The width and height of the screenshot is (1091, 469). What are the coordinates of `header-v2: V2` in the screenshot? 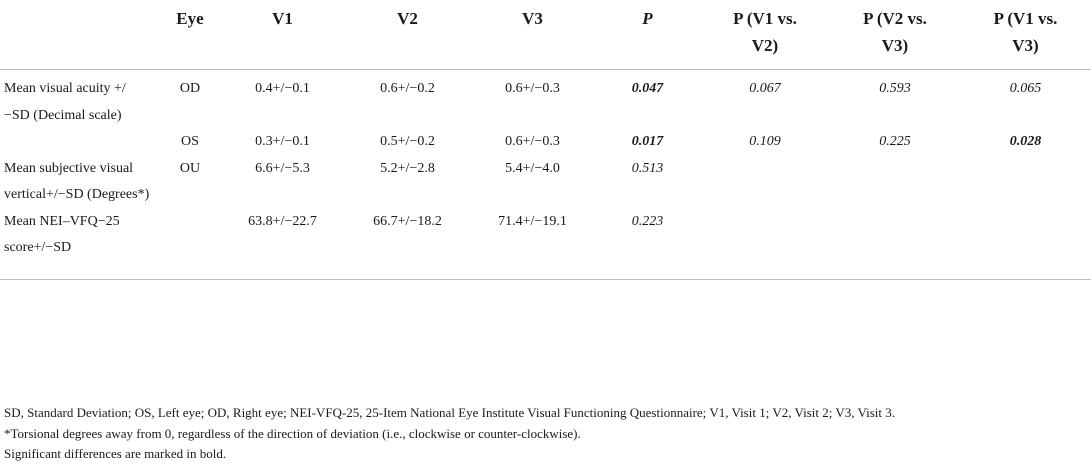 It's located at (407, 35).